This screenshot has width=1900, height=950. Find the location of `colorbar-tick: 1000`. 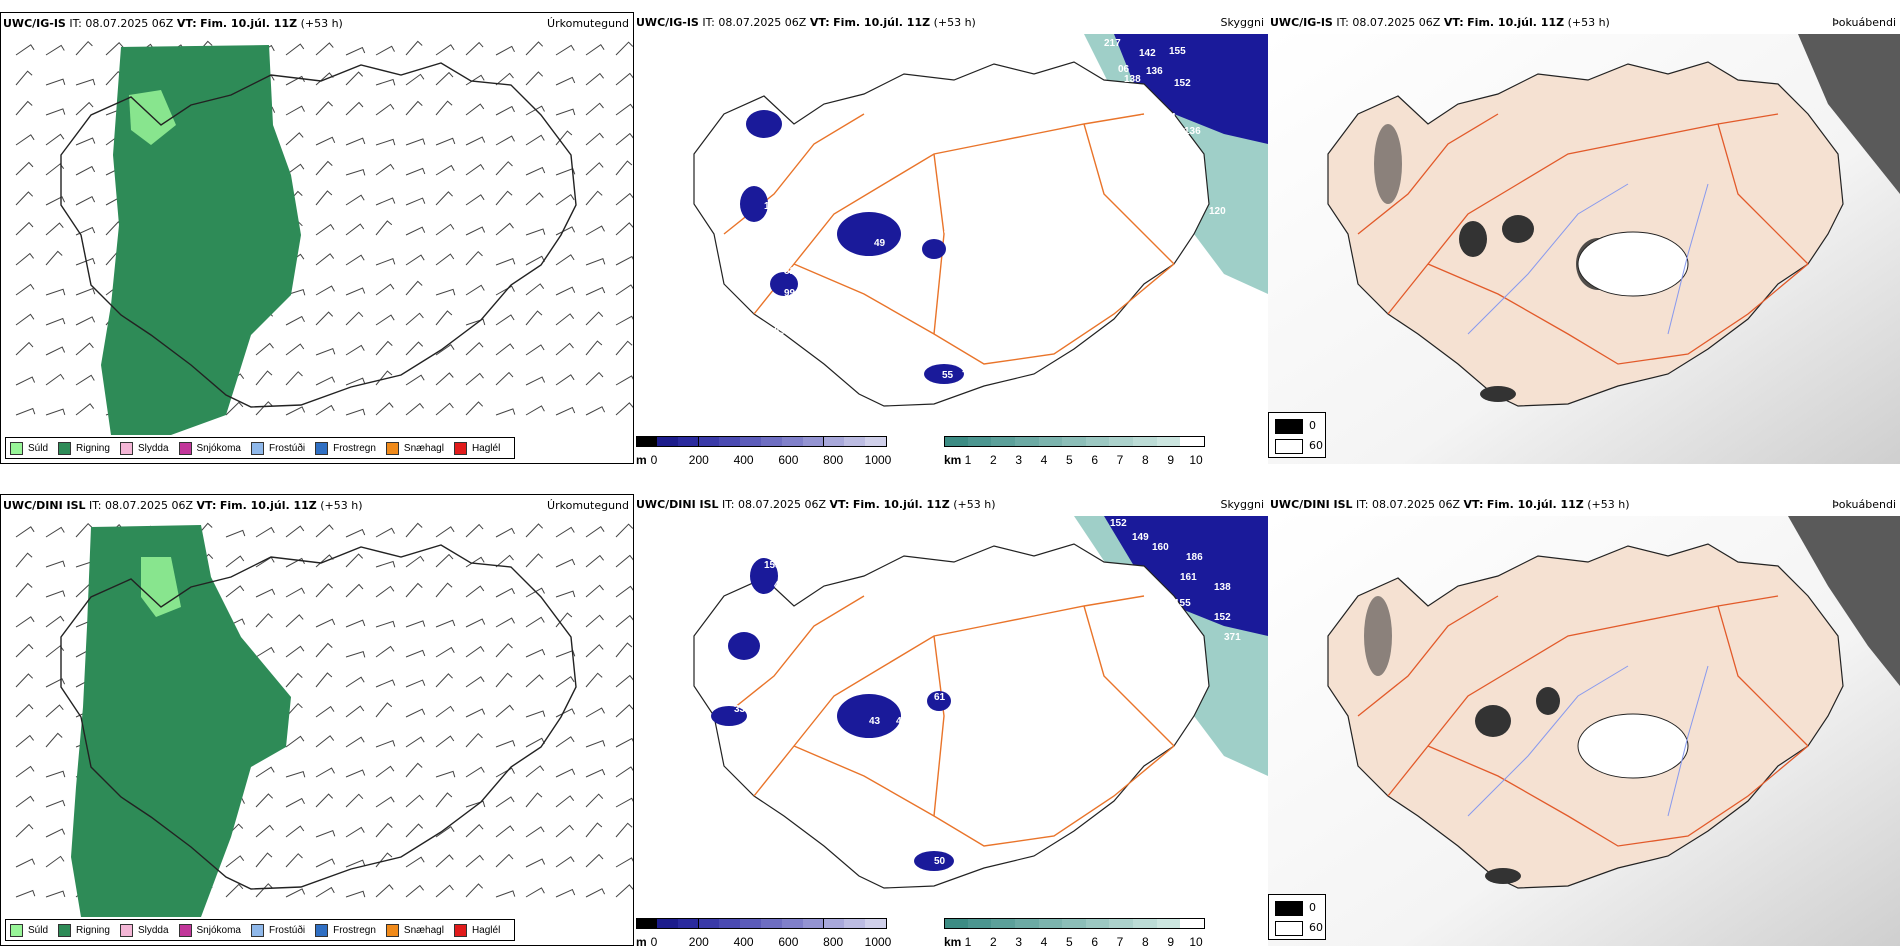

colorbar-tick: 1000 is located at coordinates (878, 942).